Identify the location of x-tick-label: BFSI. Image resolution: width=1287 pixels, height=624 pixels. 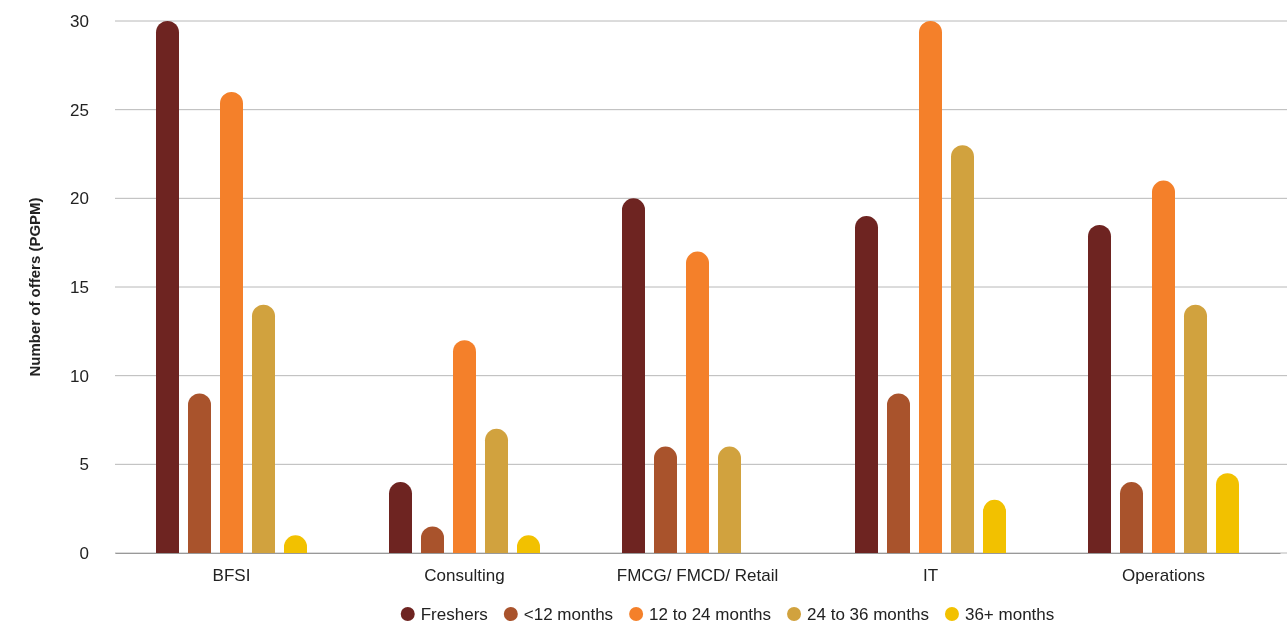
(231, 576).